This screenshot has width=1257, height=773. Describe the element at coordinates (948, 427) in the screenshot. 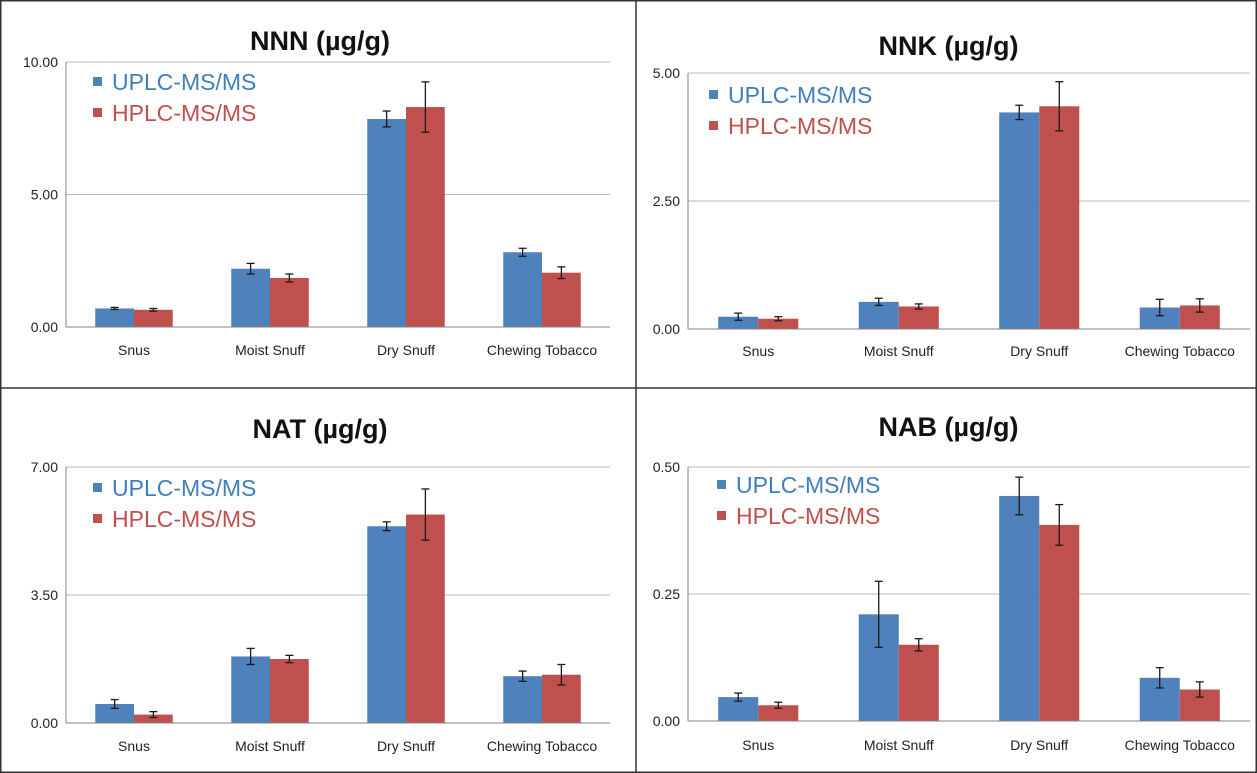

I see `chart-title: NAB (µg/g)` at that location.